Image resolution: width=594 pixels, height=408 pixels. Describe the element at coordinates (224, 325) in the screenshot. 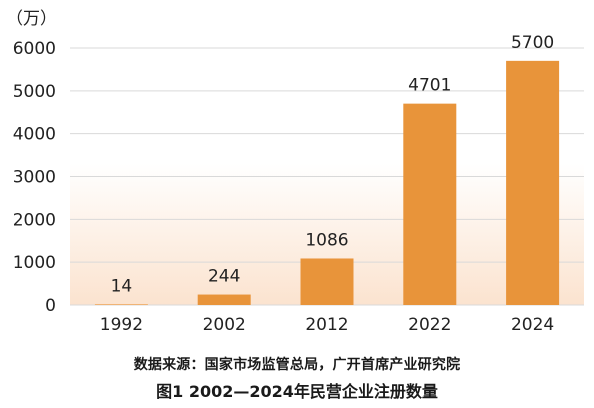

I see `x-tick-label: 2002` at that location.